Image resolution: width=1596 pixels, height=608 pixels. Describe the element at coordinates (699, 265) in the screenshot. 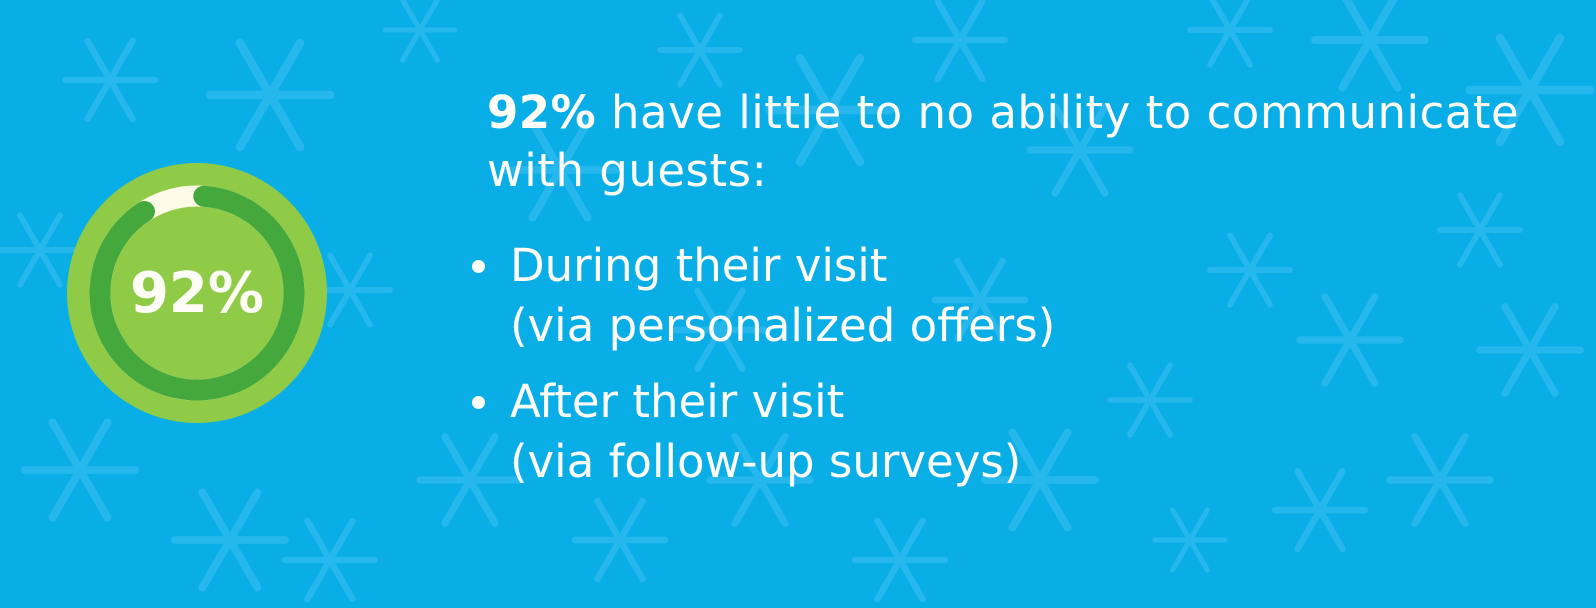

I see `bullet-line: During their visit` at that location.